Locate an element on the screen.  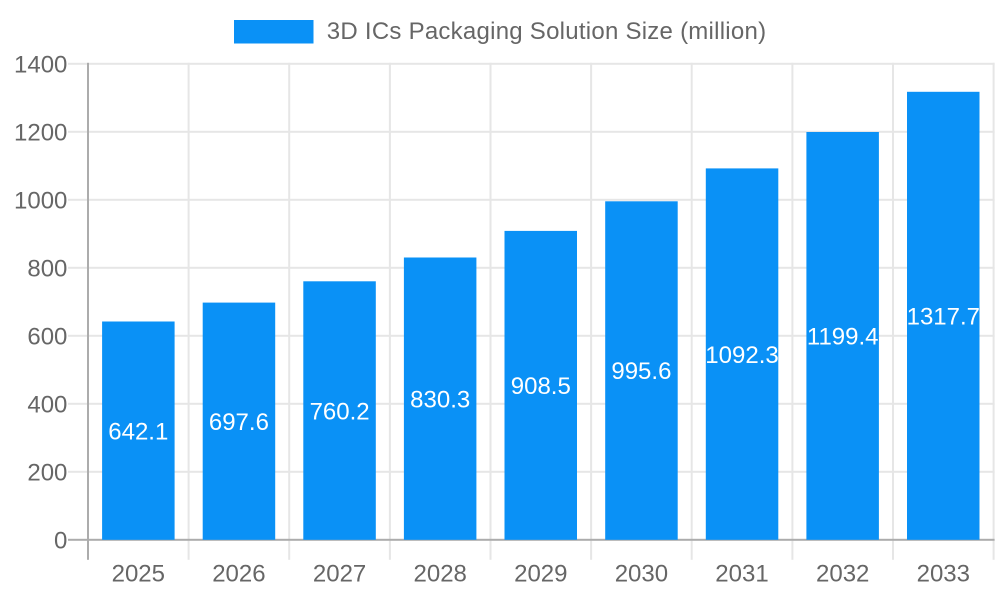
svg-text: 760.2 is located at coordinates (340, 411).